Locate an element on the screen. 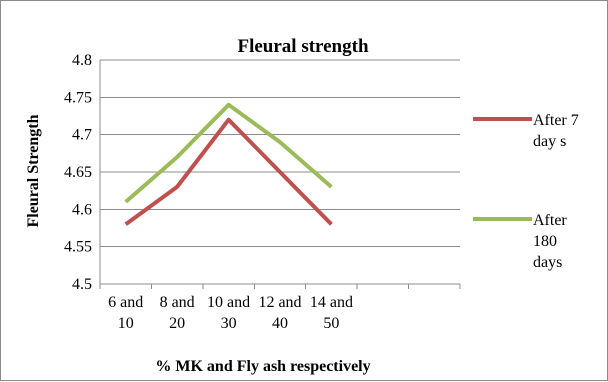  x-axis-title: % MK and Fly ash respectively is located at coordinates (262, 366).